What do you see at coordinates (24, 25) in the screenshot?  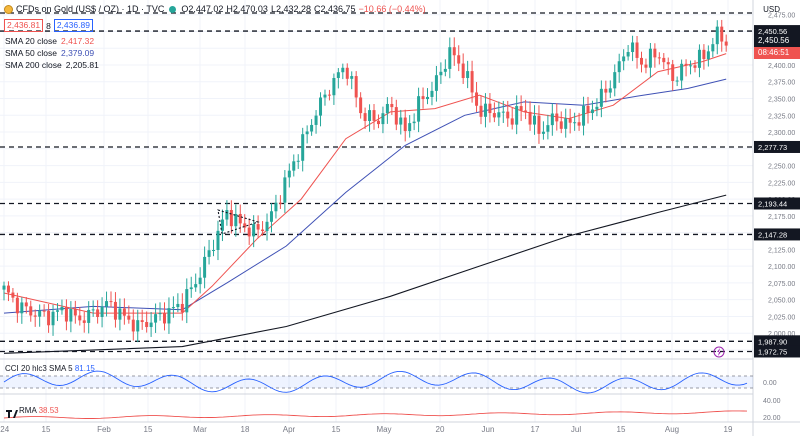 I see `sell-price-button: 2,436.81` at bounding box center [24, 25].